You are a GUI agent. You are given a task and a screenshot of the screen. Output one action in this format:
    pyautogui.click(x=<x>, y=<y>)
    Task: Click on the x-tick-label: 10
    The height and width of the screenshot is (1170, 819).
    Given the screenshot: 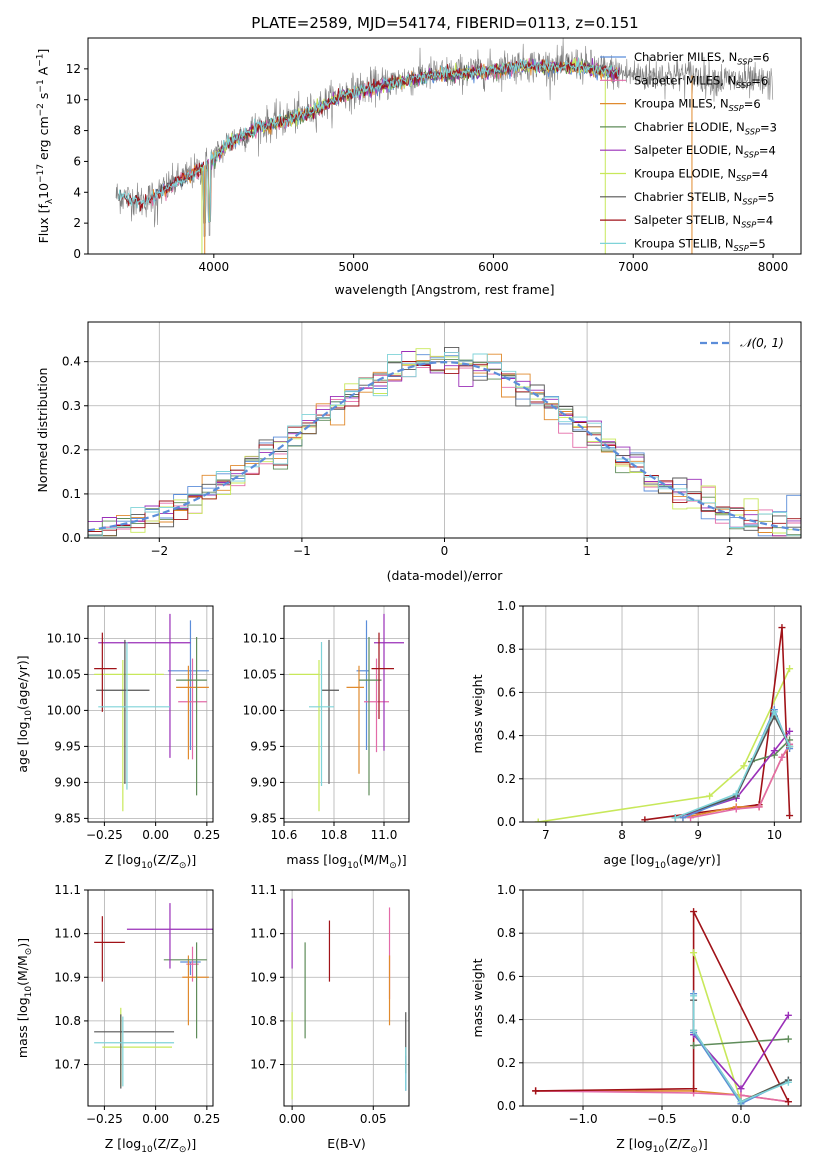 What is the action you would take?
    pyautogui.click(x=774, y=835)
    